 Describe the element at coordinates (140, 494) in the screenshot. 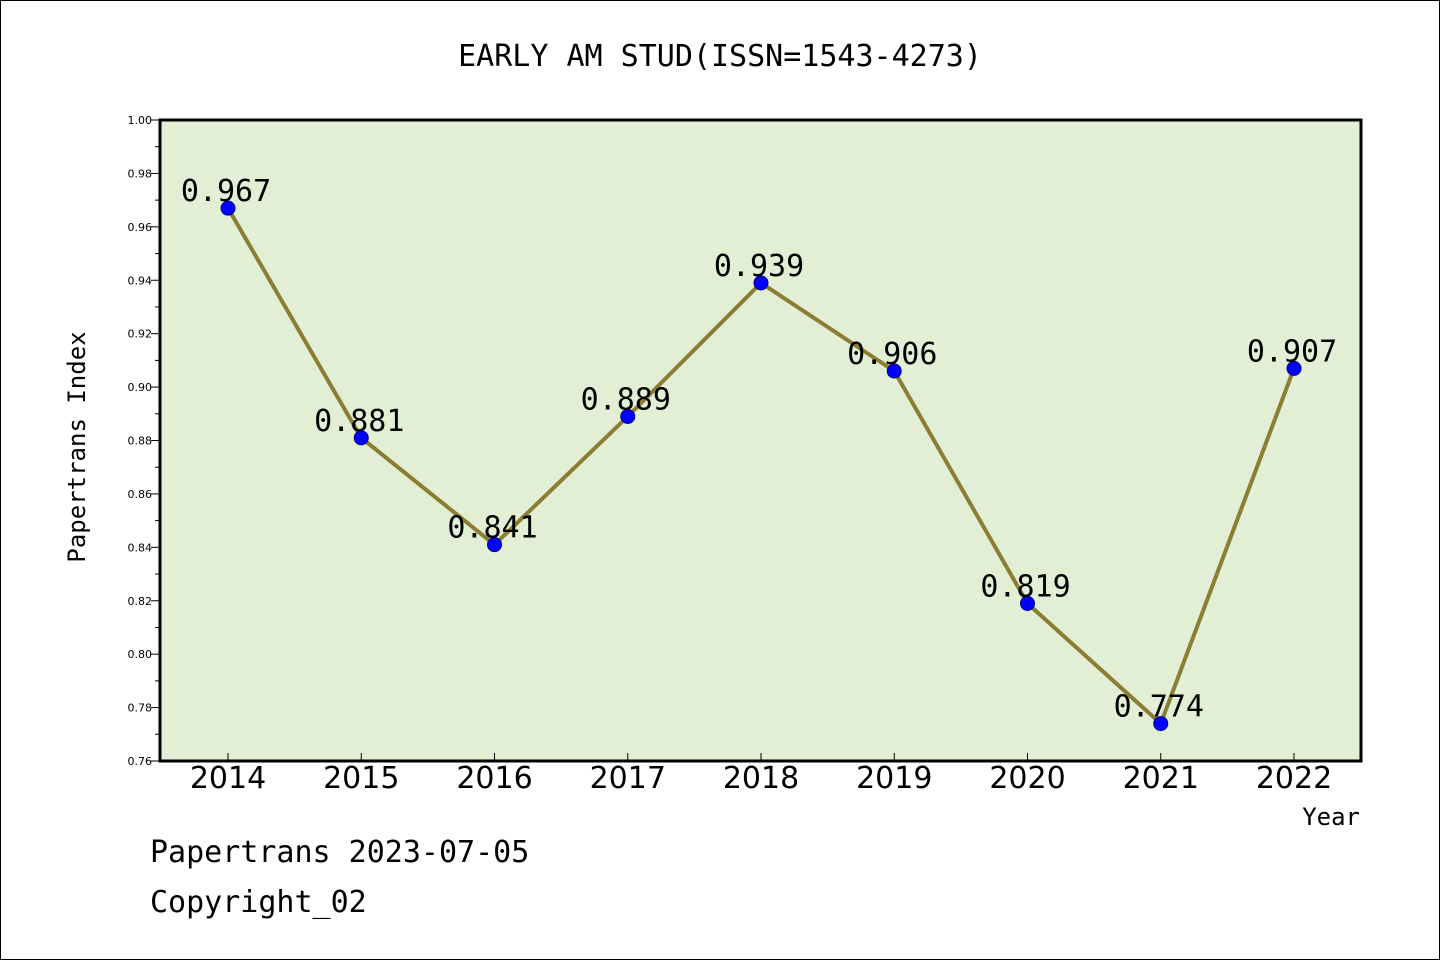

I see `y-tick-label: 0.86` at that location.